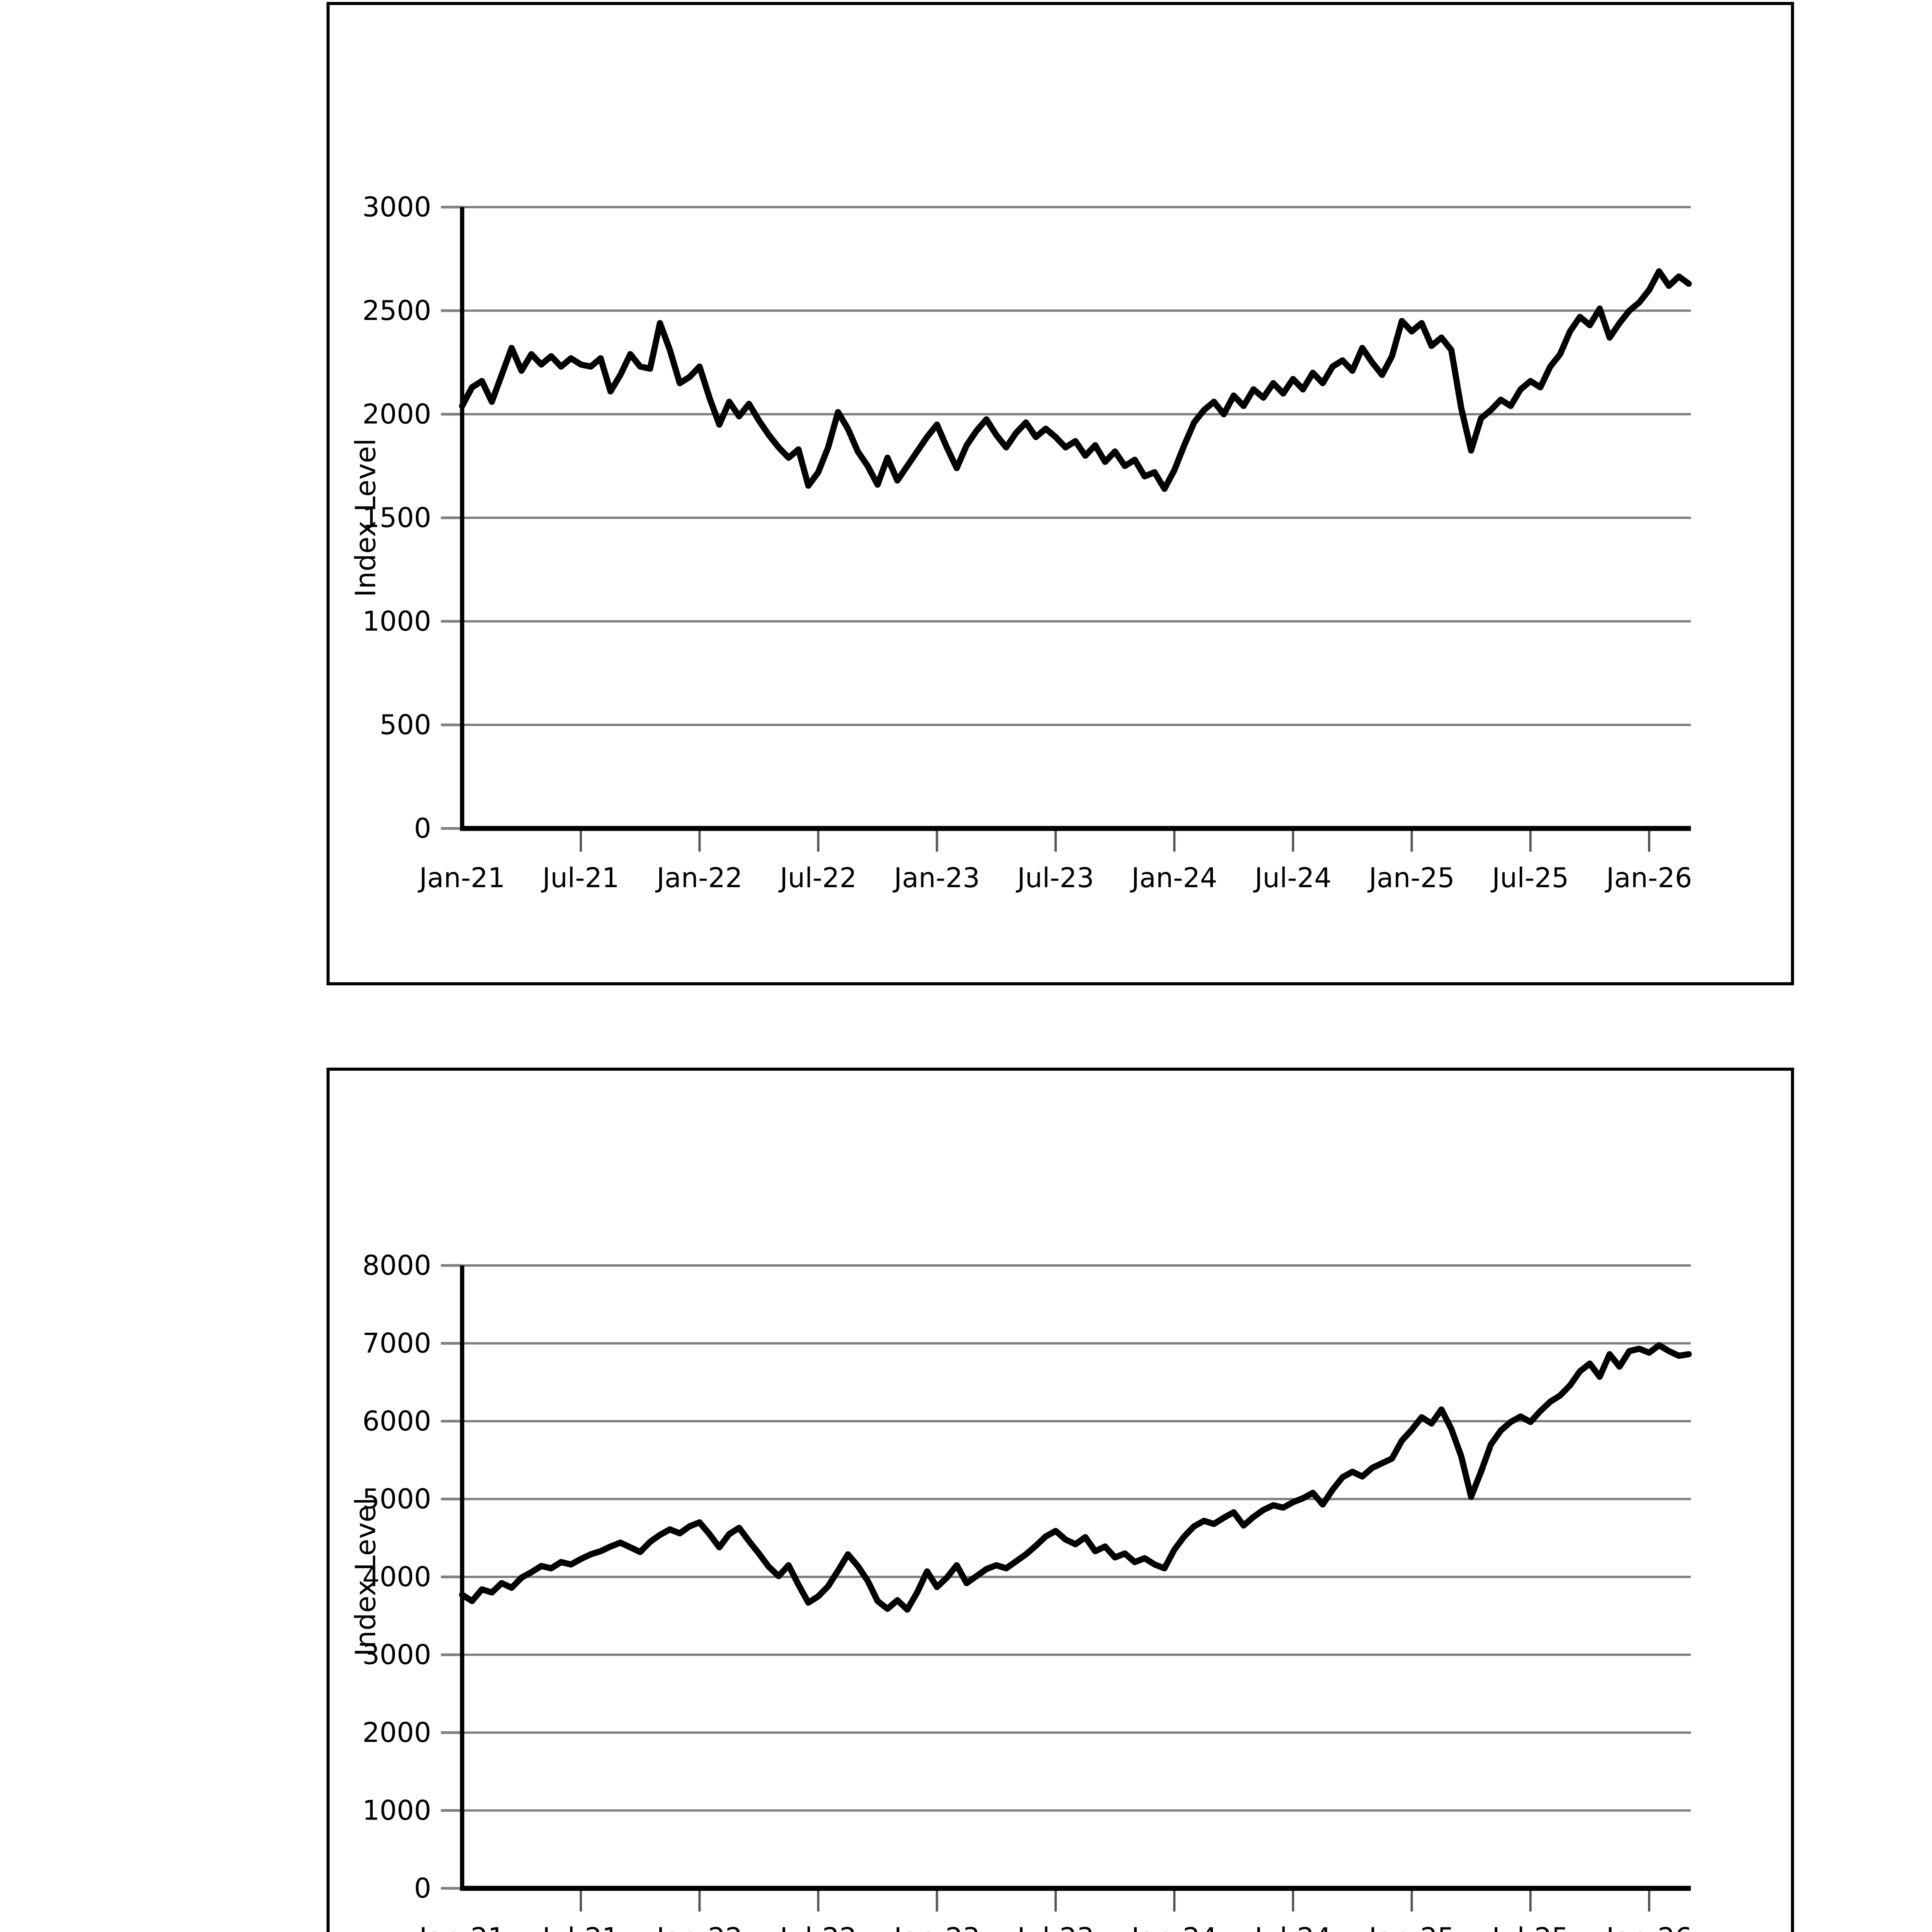 The width and height of the screenshot is (1932, 1932). Describe the element at coordinates (405, 725) in the screenshot. I see `y-tick-label: 500` at that location.